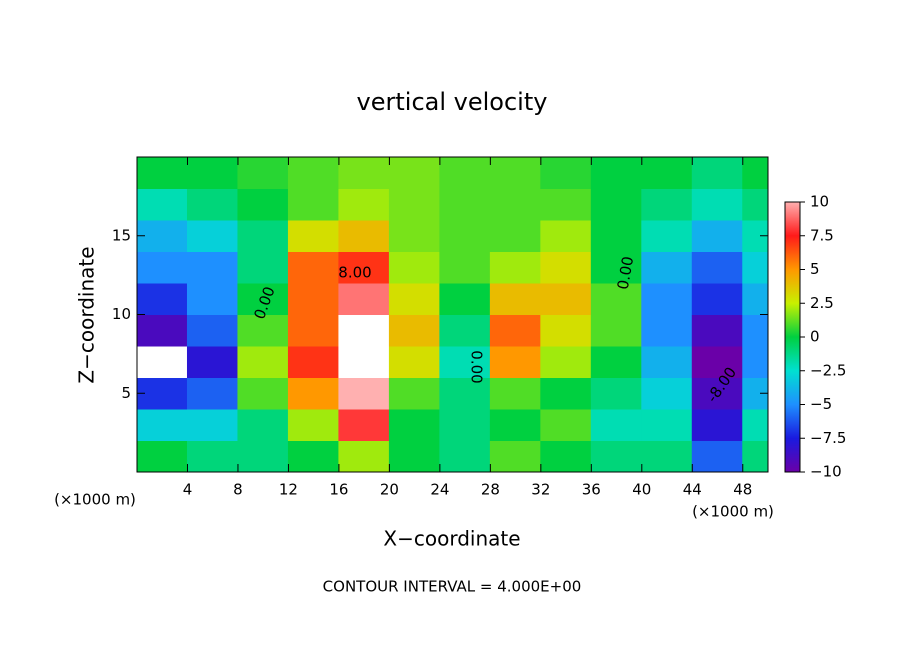  I want to click on x-tick-label: 40, so click(641, 490).